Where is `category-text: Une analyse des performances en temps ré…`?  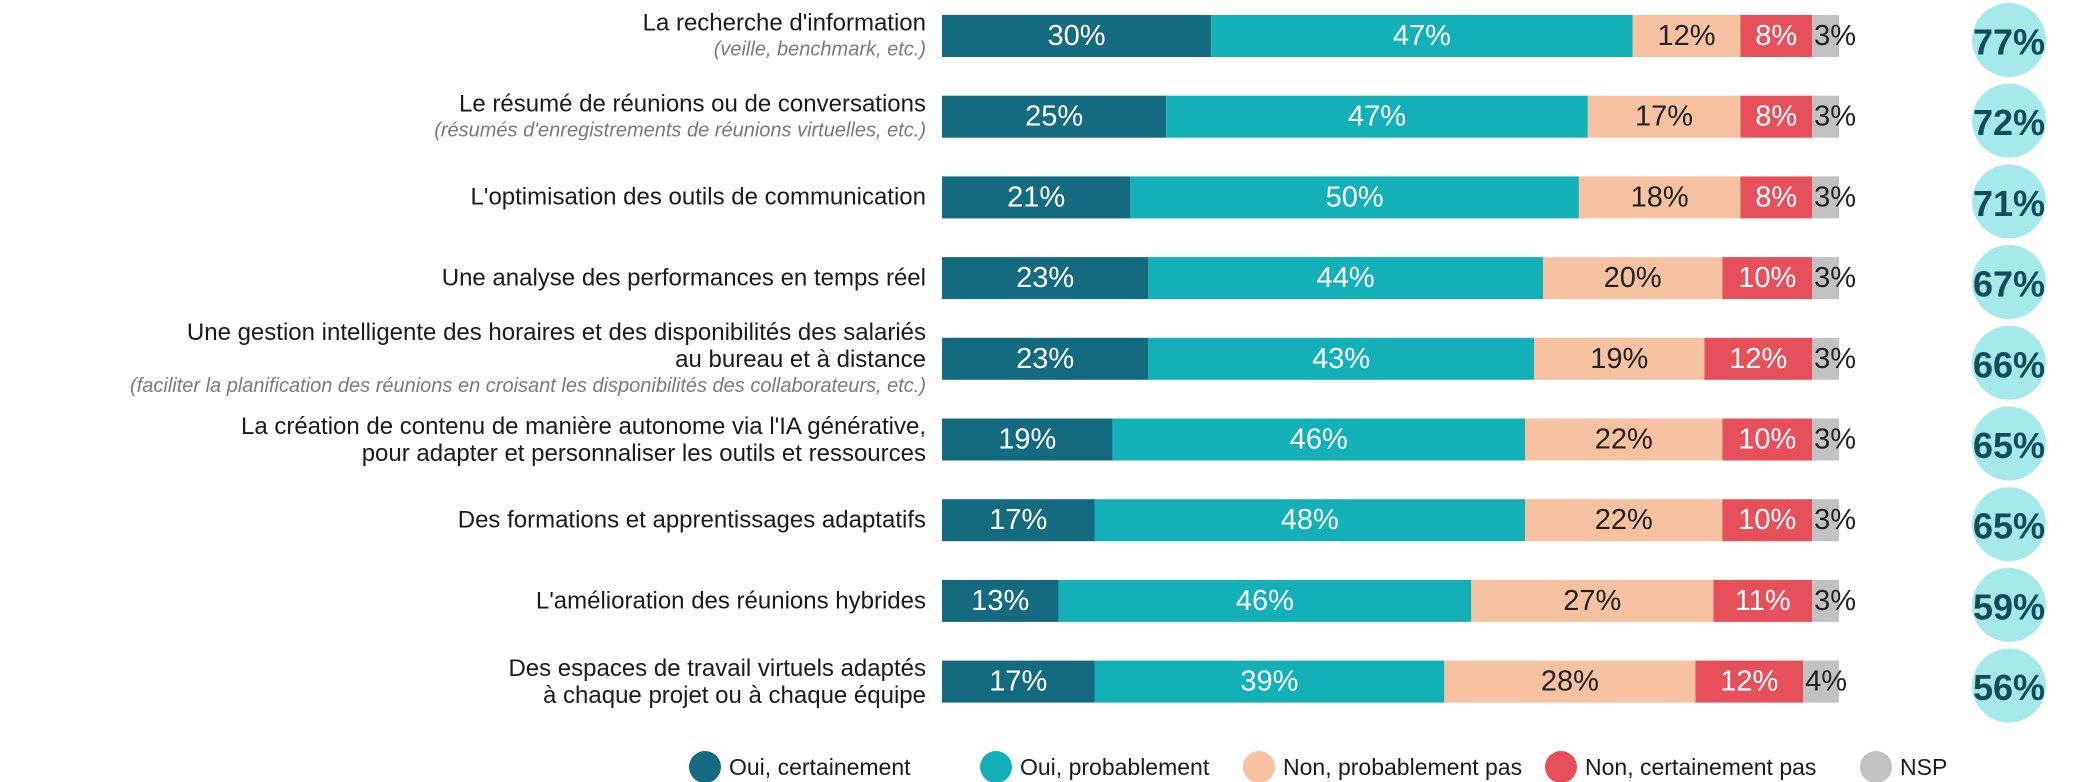 category-text: Une analyse des performances en temps ré… is located at coordinates (683, 278).